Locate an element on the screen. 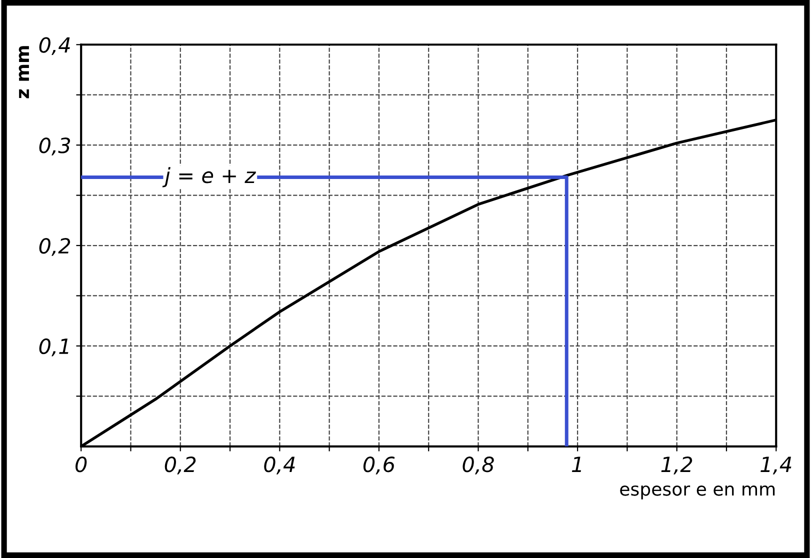 This screenshot has width=811, height=558. x-tick-label: 0 is located at coordinates (81, 464).